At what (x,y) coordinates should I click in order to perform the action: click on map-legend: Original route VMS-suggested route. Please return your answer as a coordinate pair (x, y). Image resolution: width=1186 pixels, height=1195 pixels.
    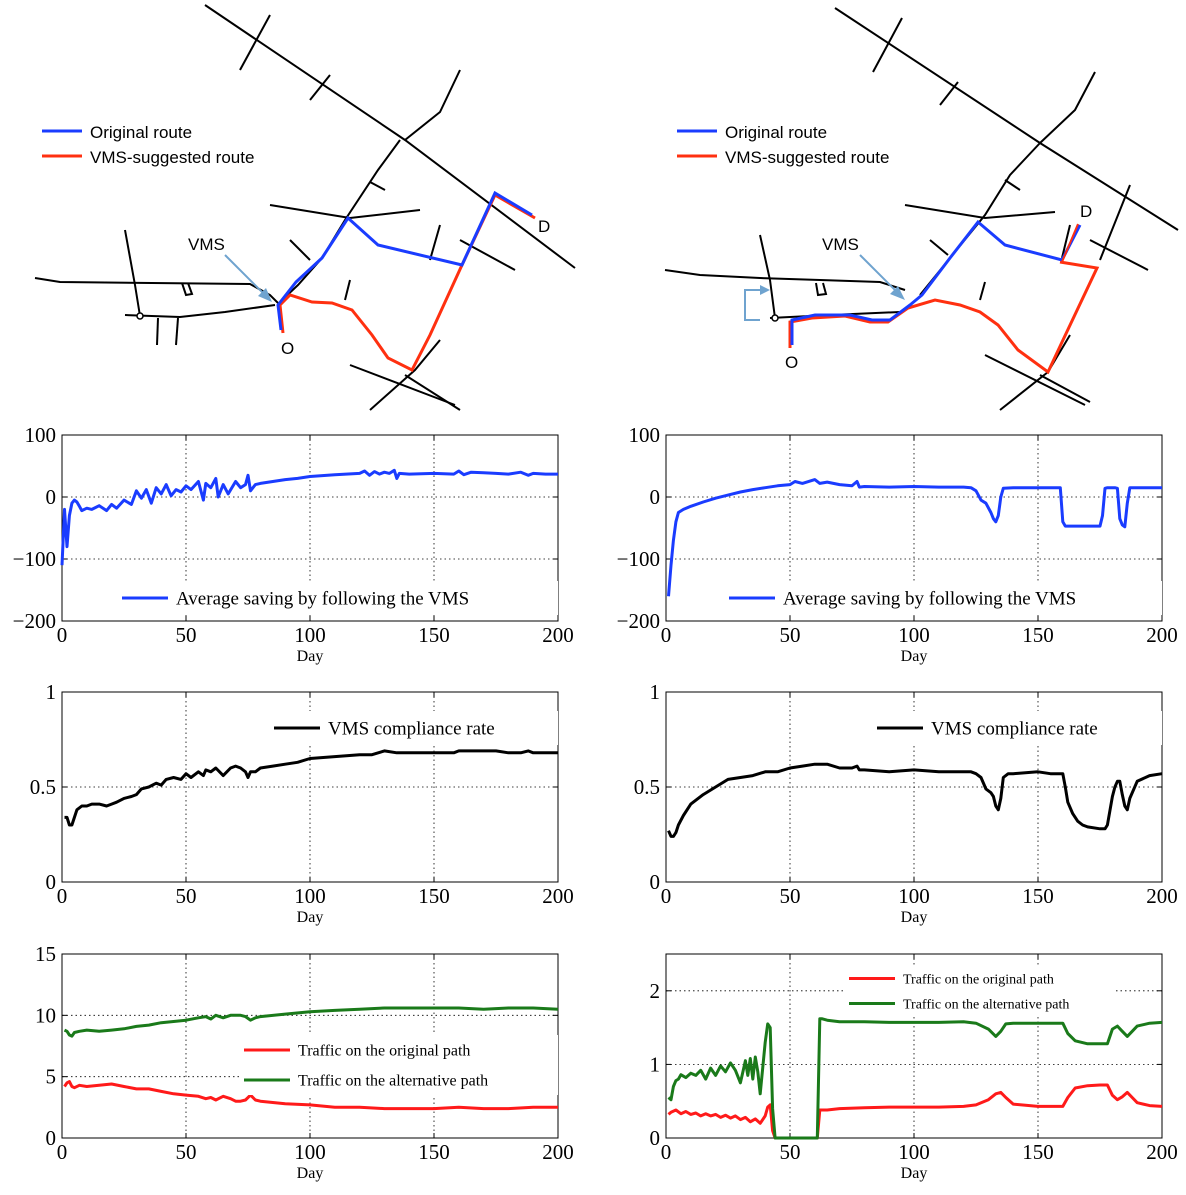
    Looking at the image, I should click on (783, 145).